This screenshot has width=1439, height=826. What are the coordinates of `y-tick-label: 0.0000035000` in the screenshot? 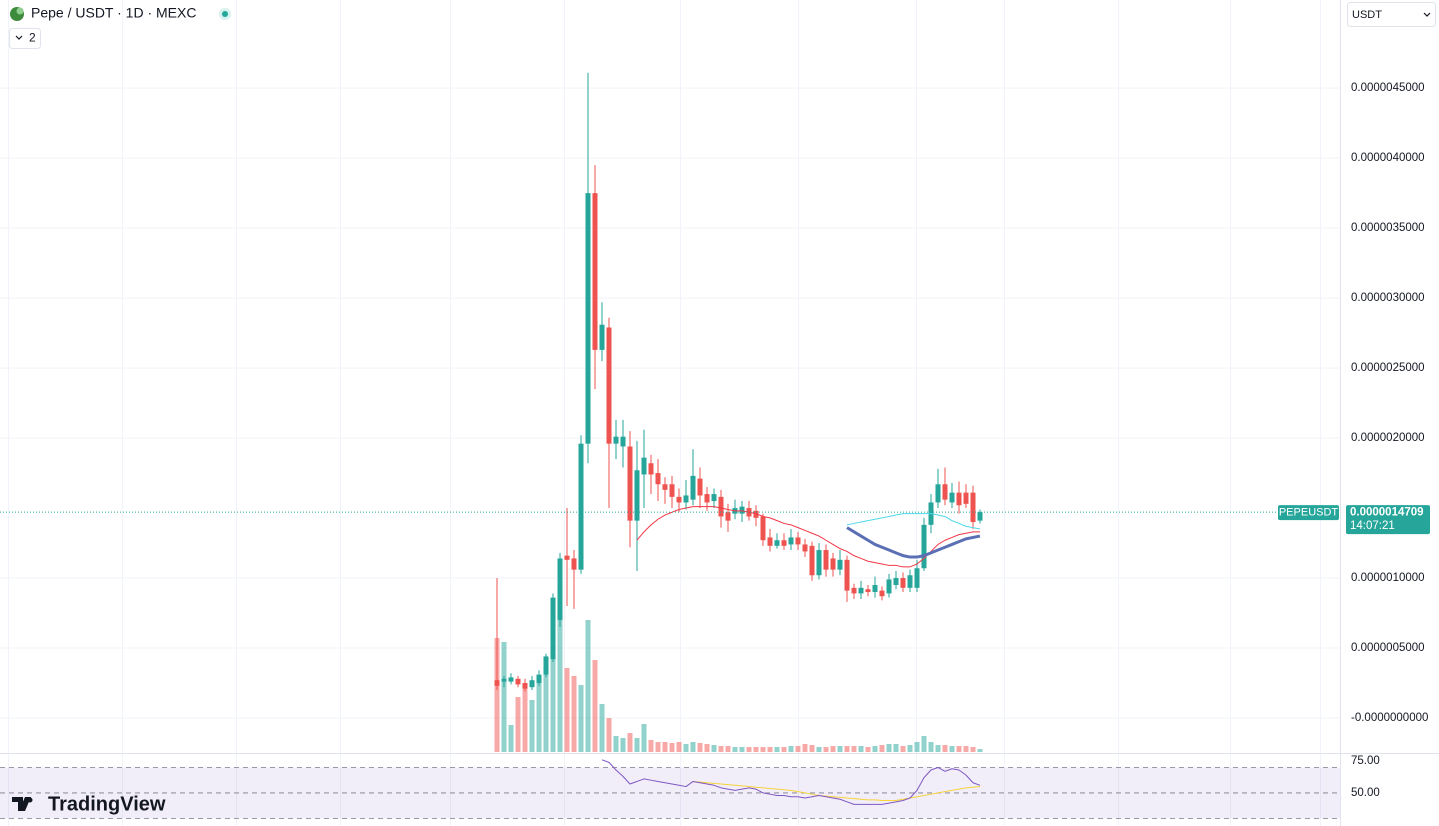 It's located at (1388, 228).